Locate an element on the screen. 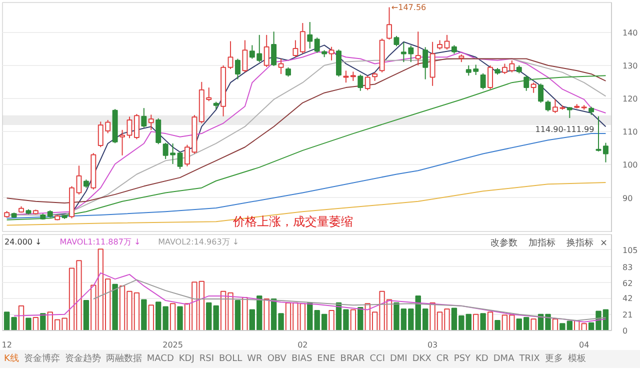  text: DMI is located at coordinates (399, 359).